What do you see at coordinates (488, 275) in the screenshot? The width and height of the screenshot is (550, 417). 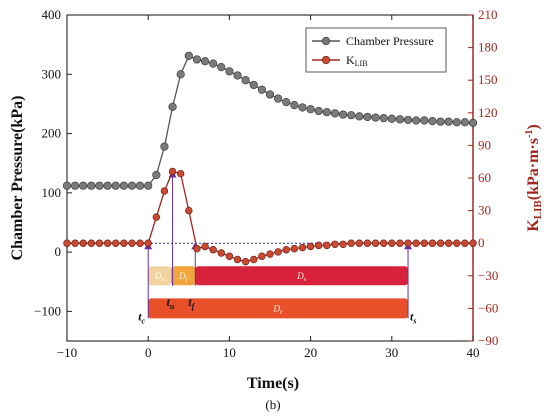 I see `y-right-tick-label: −30` at bounding box center [488, 275].